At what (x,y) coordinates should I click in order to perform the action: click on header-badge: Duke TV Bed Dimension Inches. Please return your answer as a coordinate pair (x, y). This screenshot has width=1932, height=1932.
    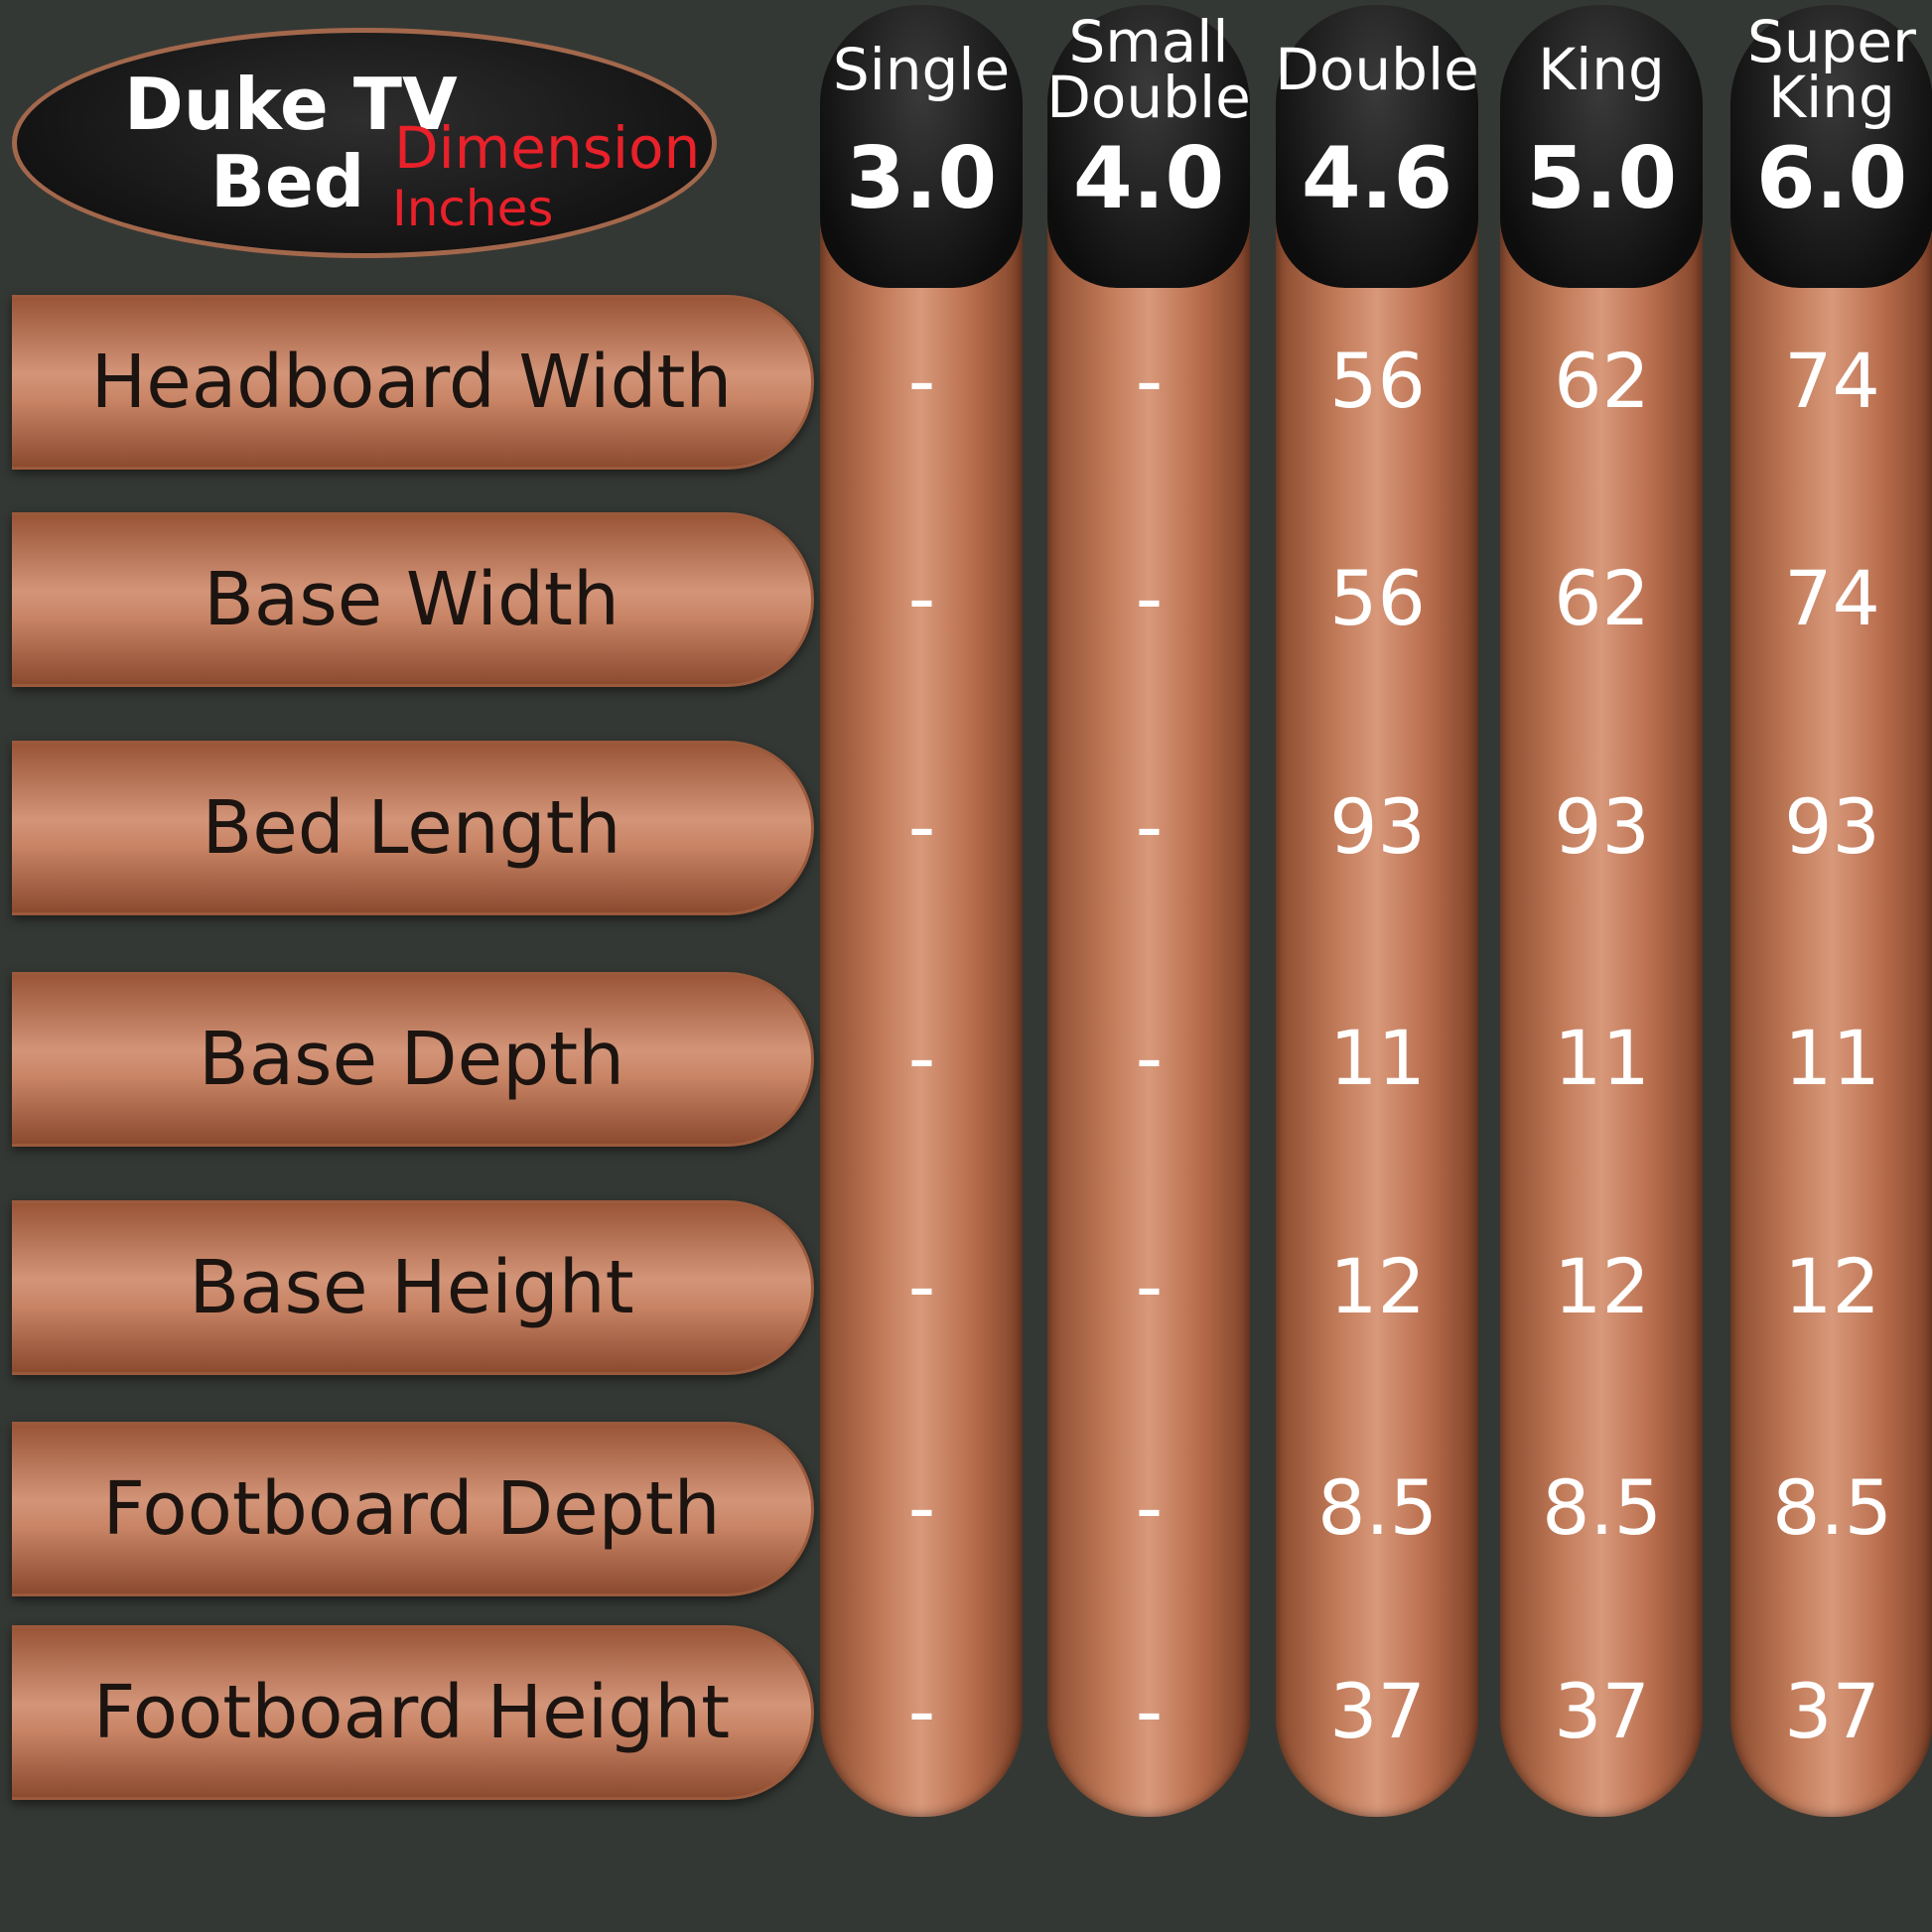
    Looking at the image, I should click on (365, 143).